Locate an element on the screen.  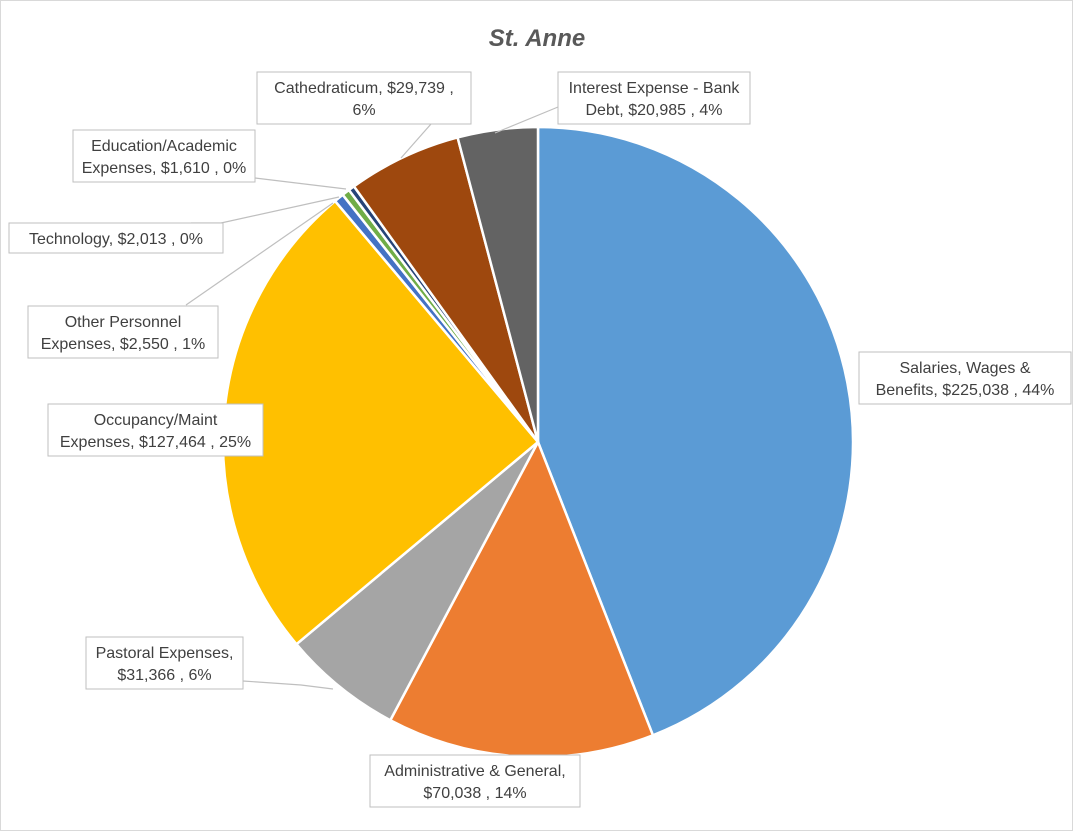
data-label-text: $70,038 , 14% is located at coordinates (474, 793).